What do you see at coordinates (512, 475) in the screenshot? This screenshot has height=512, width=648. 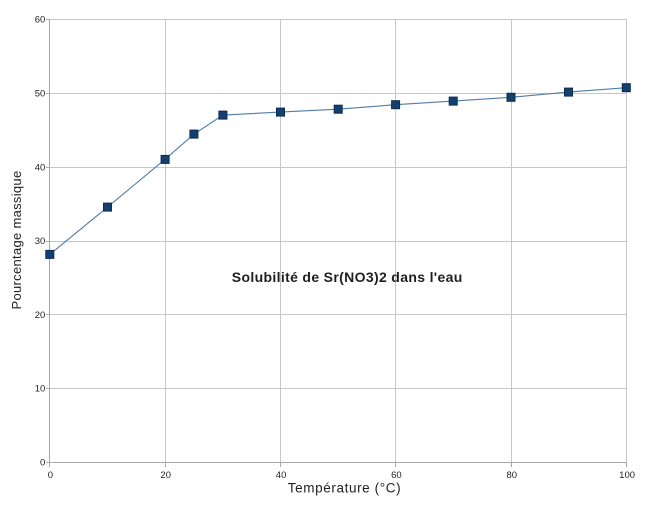 I see `svg-text: 80` at bounding box center [512, 475].